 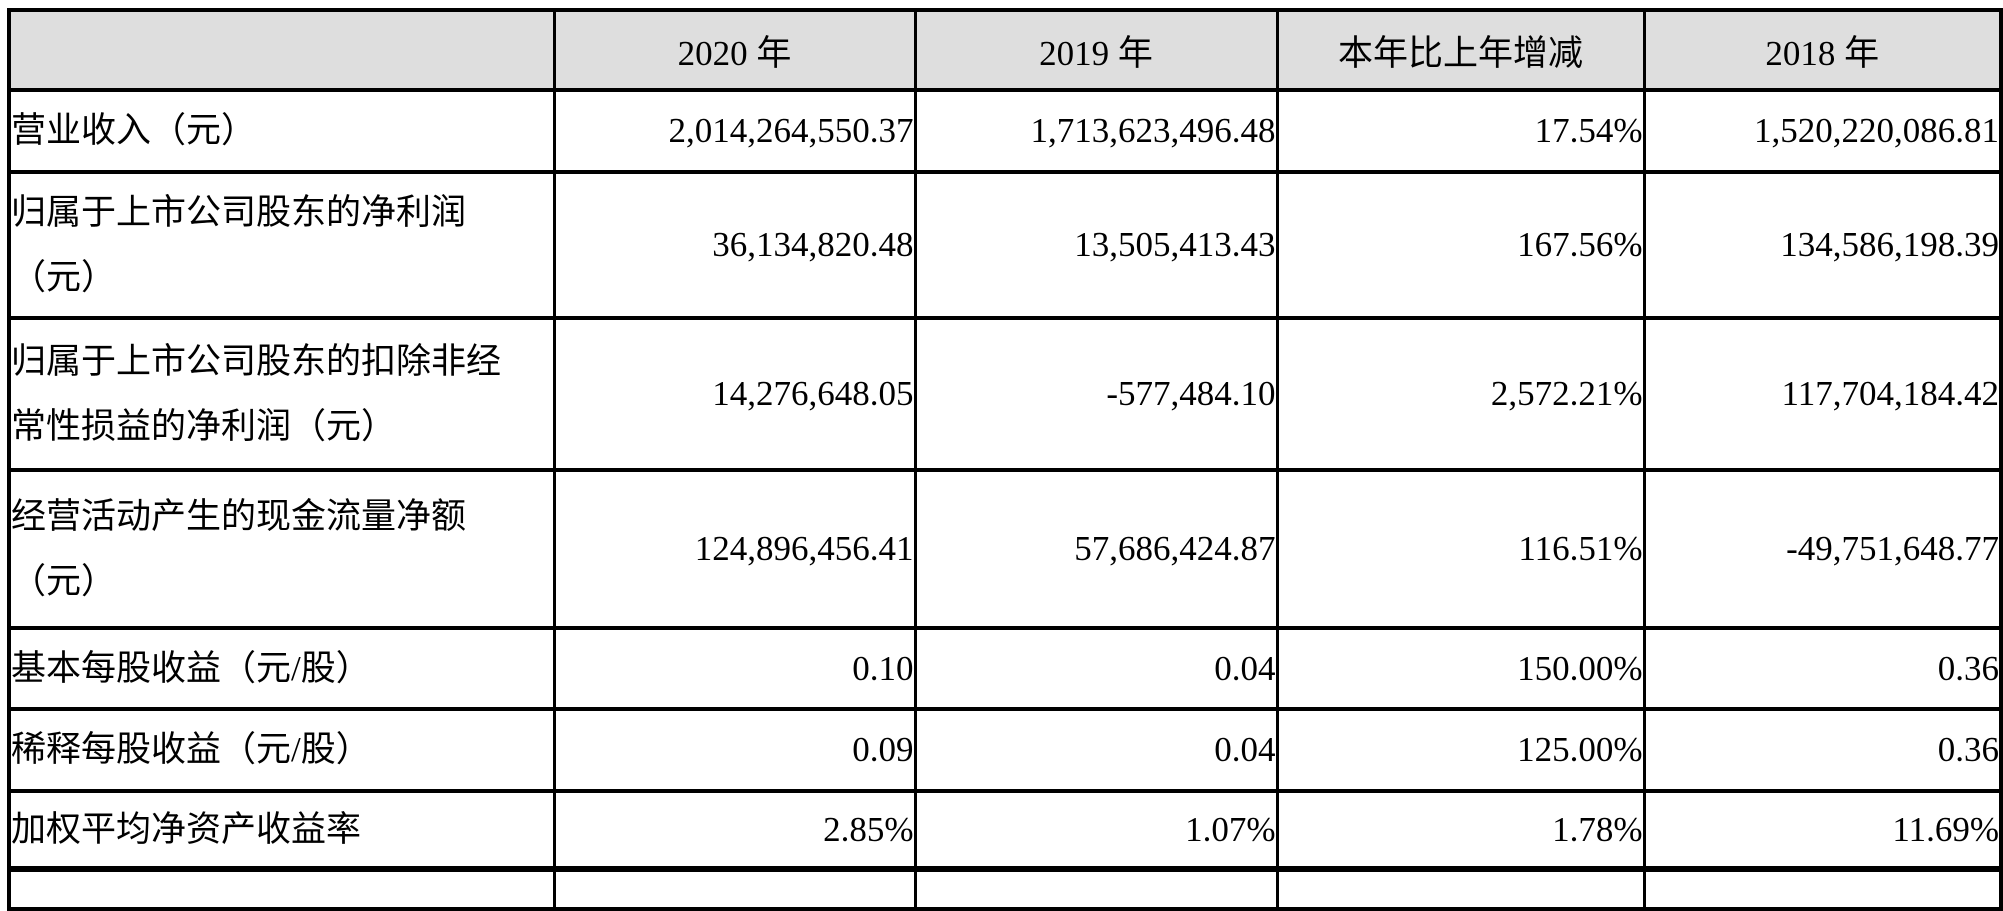 I want to click on cell-value: 167.56%, so click(x=1460, y=245).